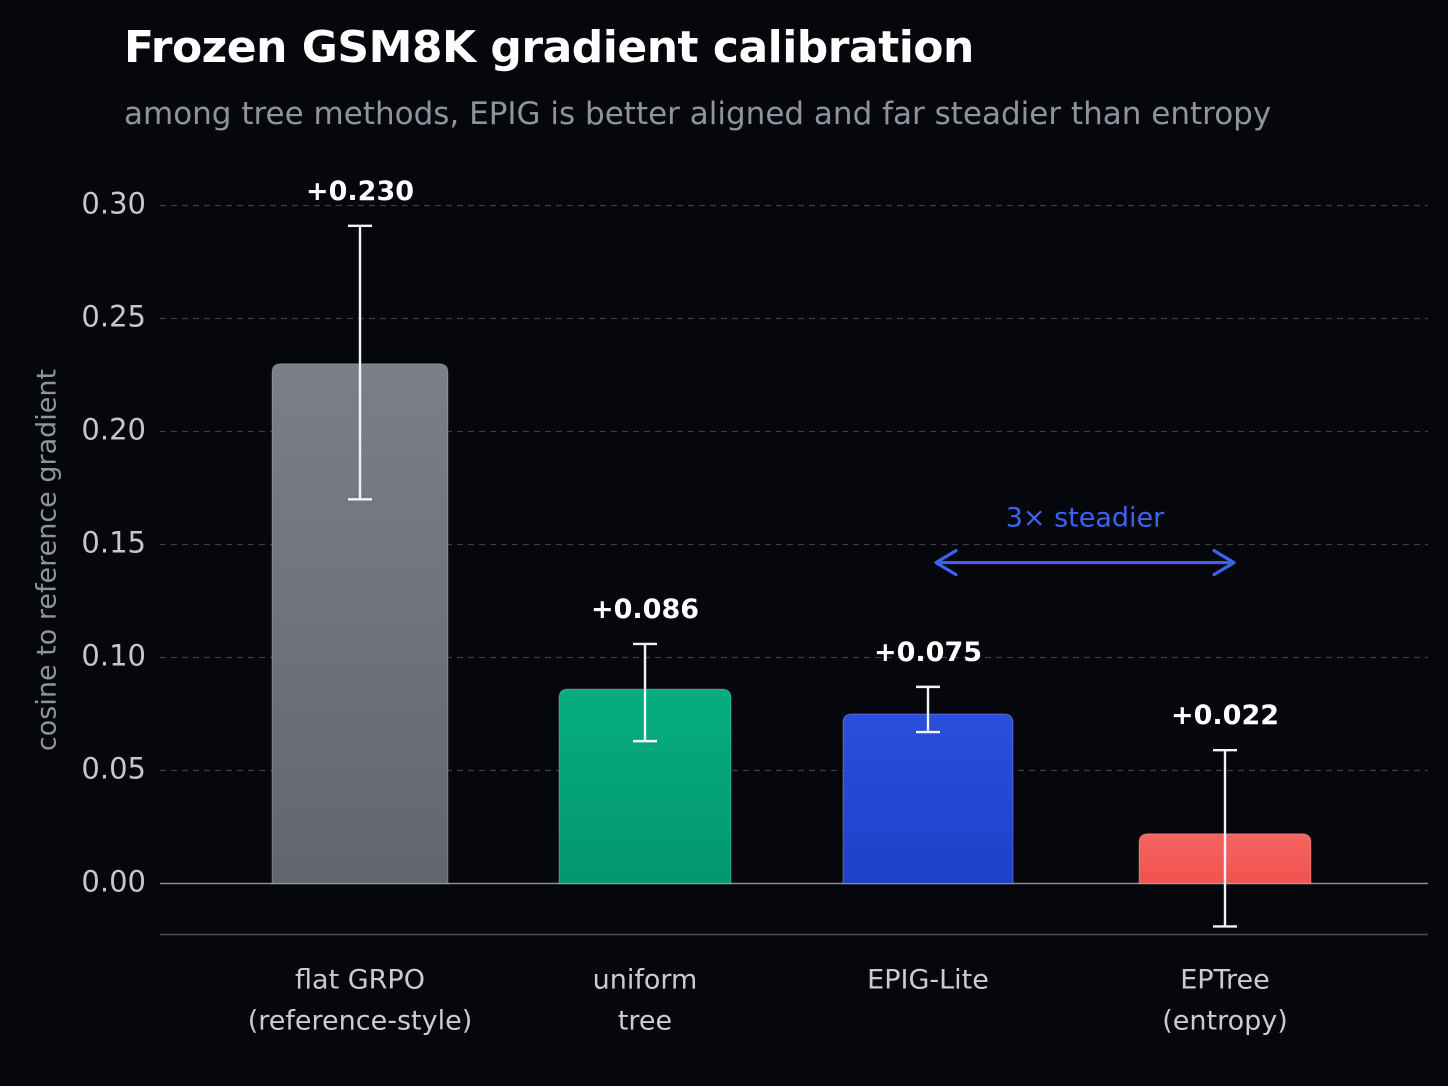  What do you see at coordinates (928, 980) in the screenshot?
I see `x-tick-label: EPIG-Lite` at bounding box center [928, 980].